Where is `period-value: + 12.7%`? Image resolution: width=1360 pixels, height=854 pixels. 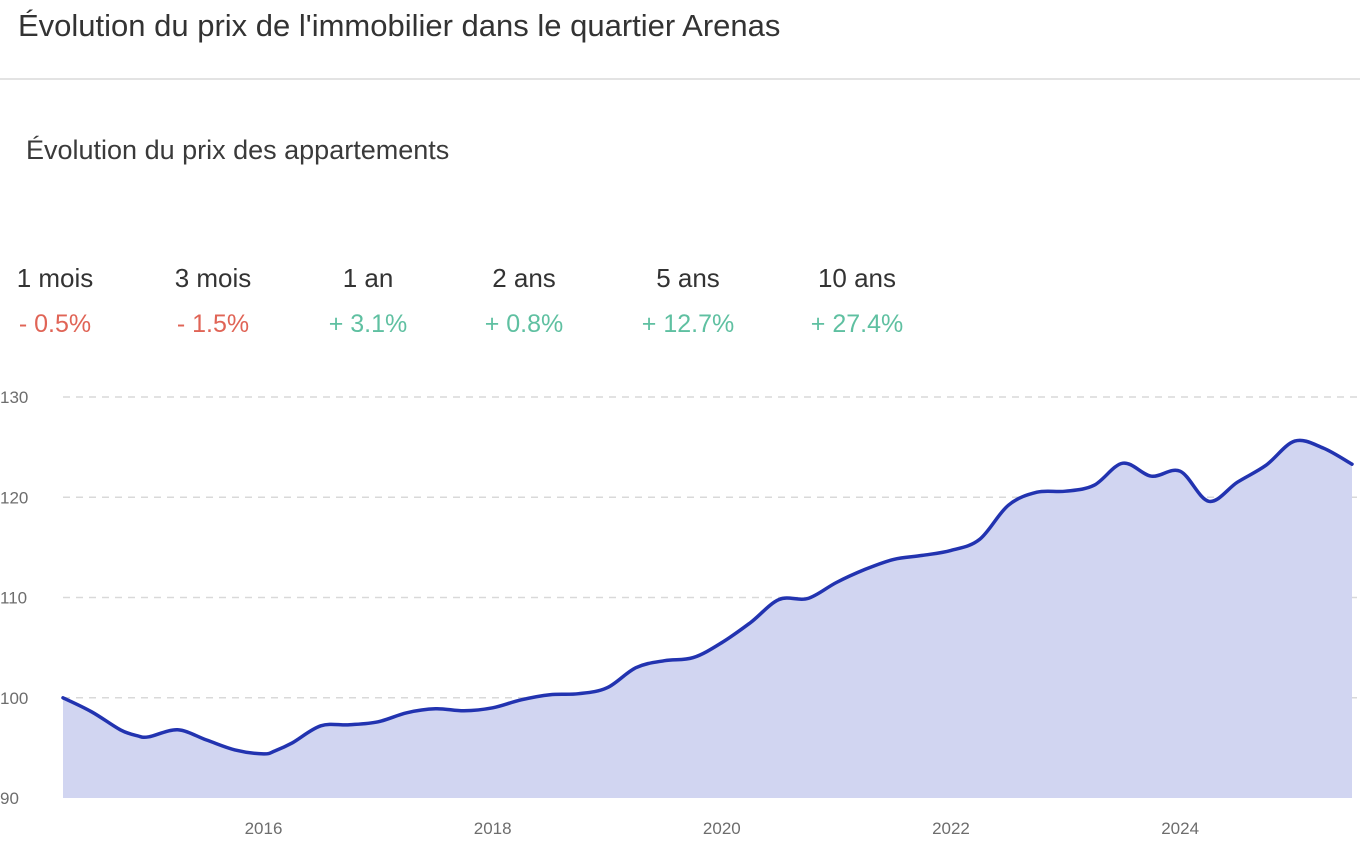 period-value: + 12.7% is located at coordinates (688, 324).